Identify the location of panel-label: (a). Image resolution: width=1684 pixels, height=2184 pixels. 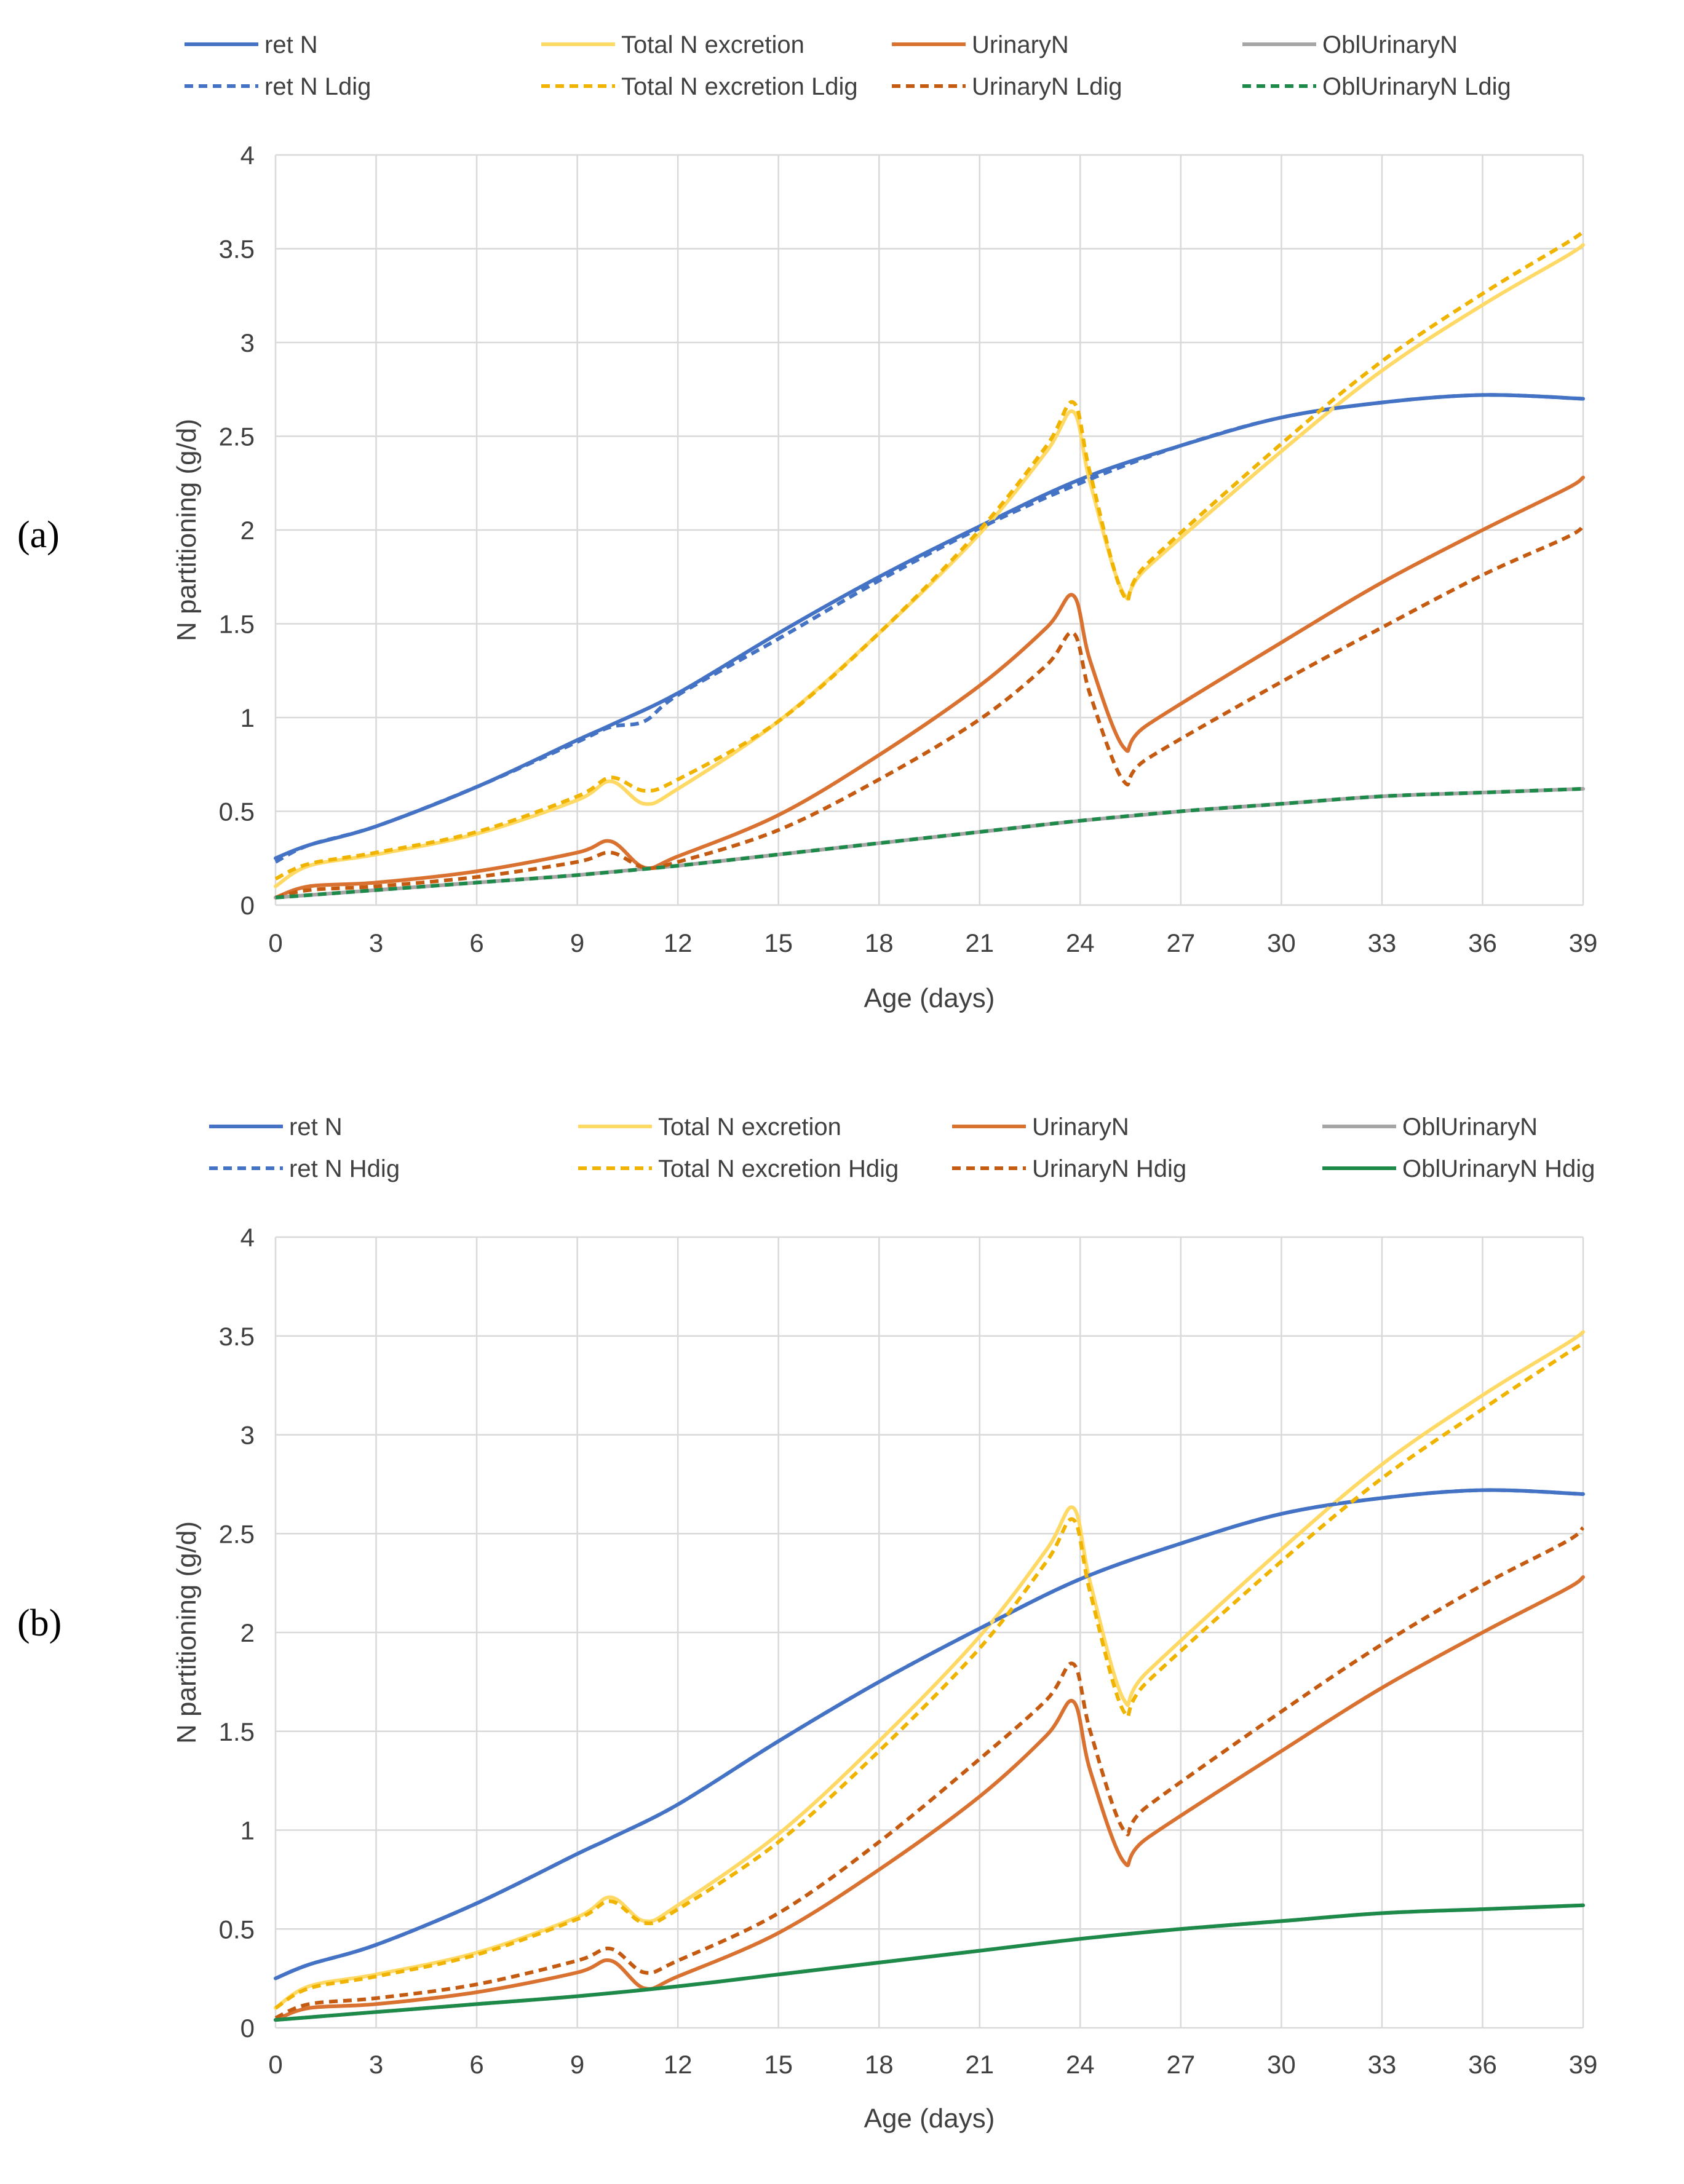
(38, 535).